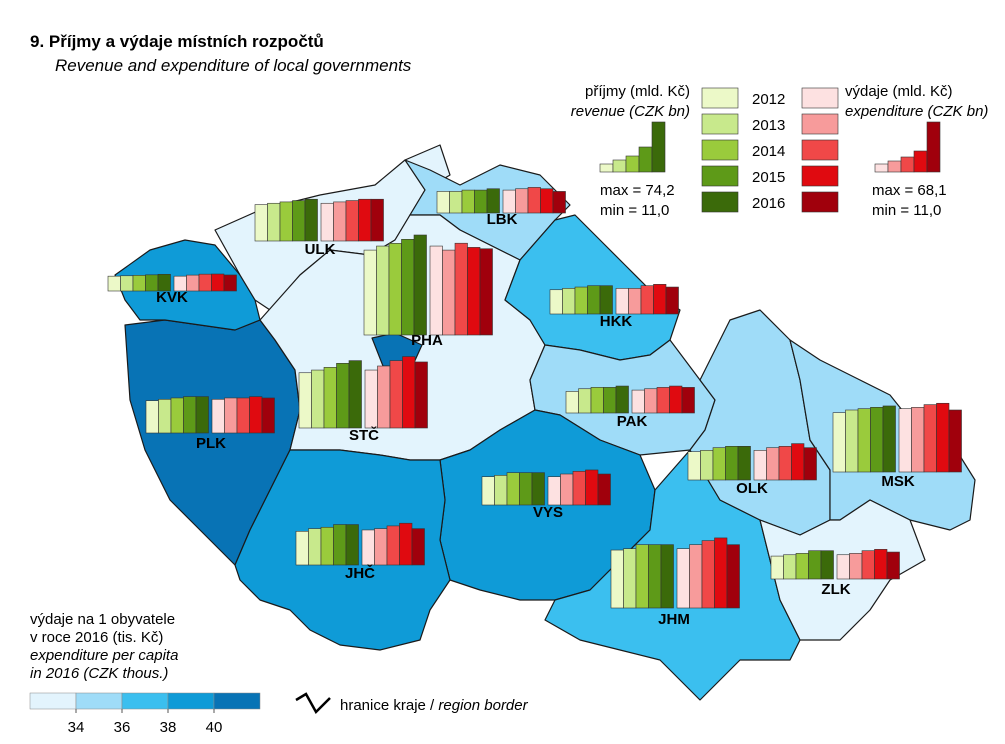 This screenshot has width=1005, height=744. Describe the element at coordinates (632, 421) in the screenshot. I see `region-label: PAK` at that location.